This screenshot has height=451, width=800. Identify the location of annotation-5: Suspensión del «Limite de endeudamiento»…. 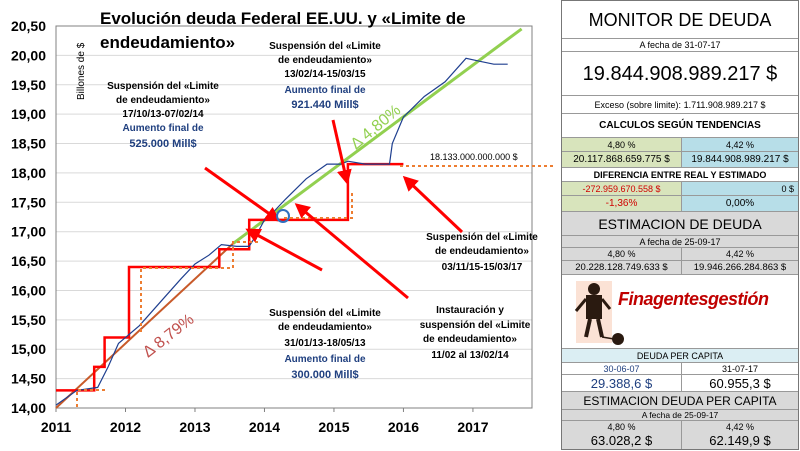
(482, 252).